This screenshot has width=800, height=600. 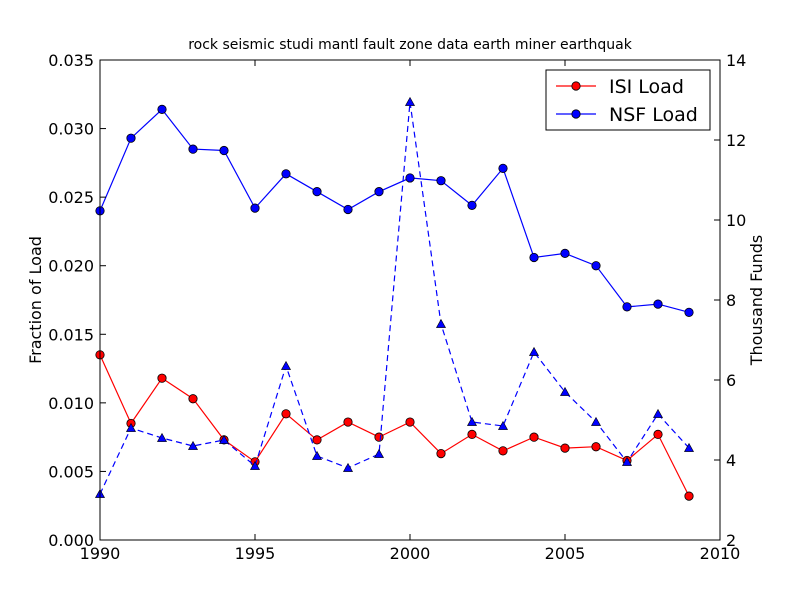 I want to click on y2-tick-label: 4, so click(x=731, y=460).